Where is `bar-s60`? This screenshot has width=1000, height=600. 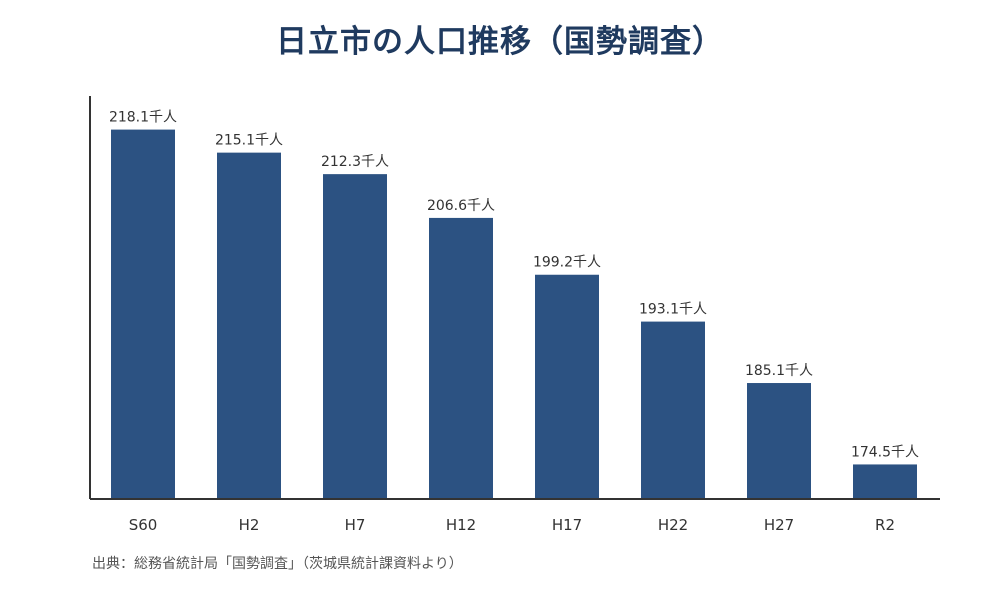
bar-s60 is located at coordinates (143, 314).